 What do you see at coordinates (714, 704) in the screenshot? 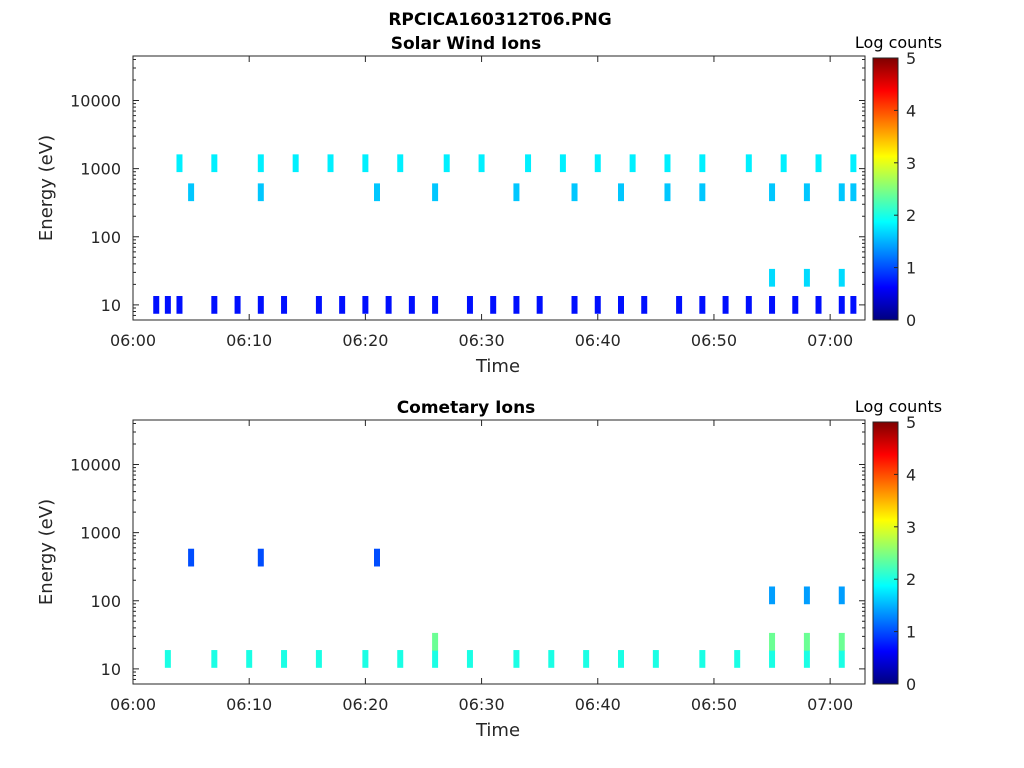
I see `x-tick-label: 06:50` at bounding box center [714, 704].